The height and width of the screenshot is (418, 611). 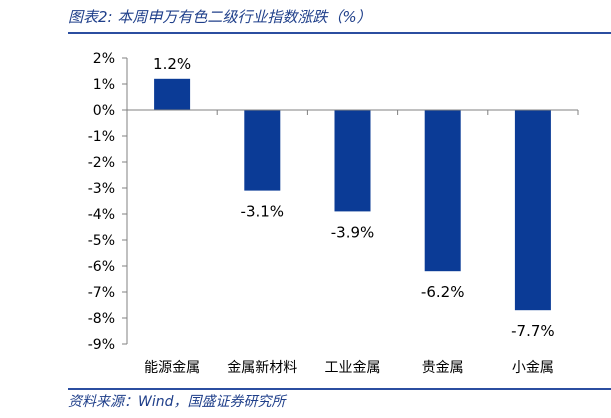 I want to click on y-tick-label: -3%, so click(x=101, y=189).